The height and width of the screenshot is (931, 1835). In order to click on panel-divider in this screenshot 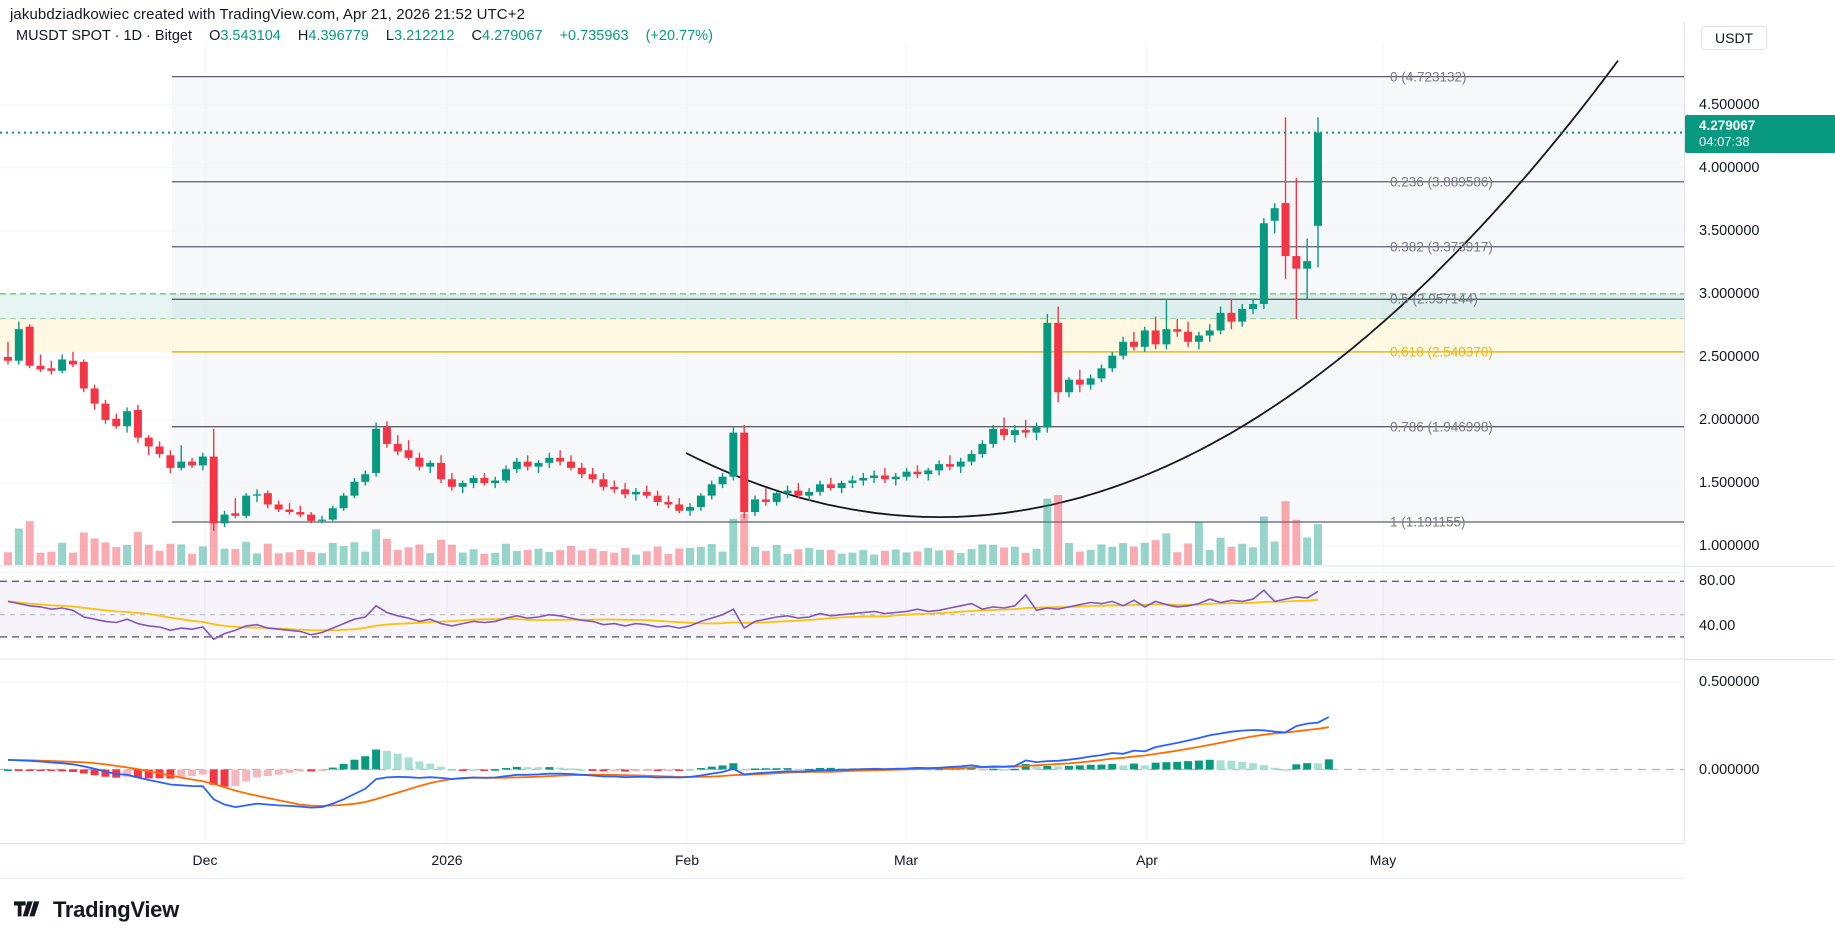, I will do `click(1760, 566)`.